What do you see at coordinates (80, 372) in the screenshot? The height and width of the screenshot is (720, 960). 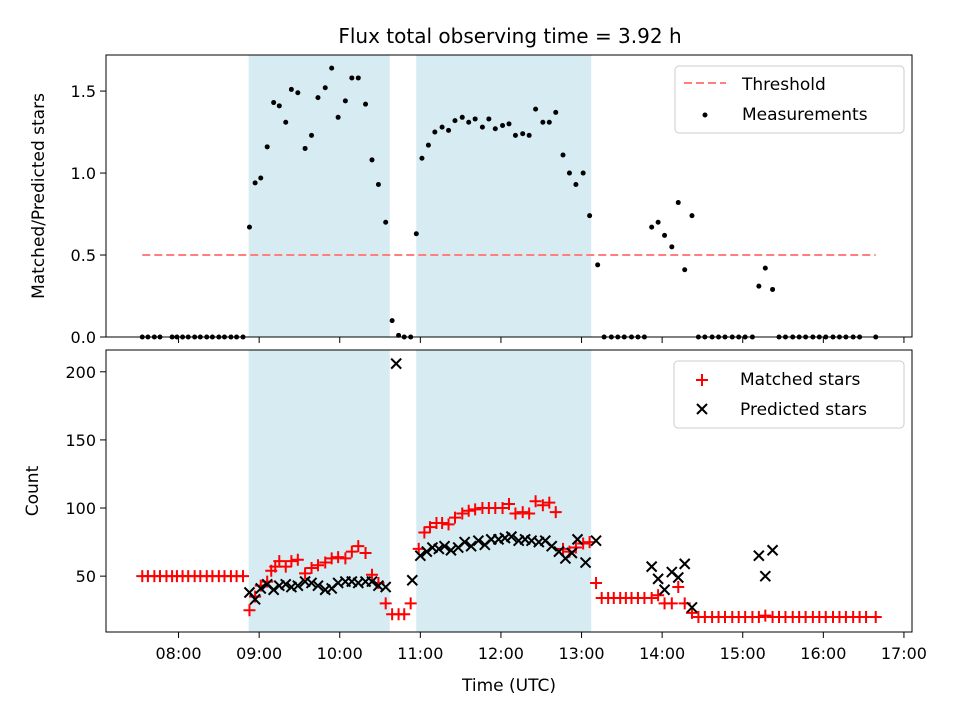 I see `bottom-ytick-label-3: 200` at bounding box center [80, 372].